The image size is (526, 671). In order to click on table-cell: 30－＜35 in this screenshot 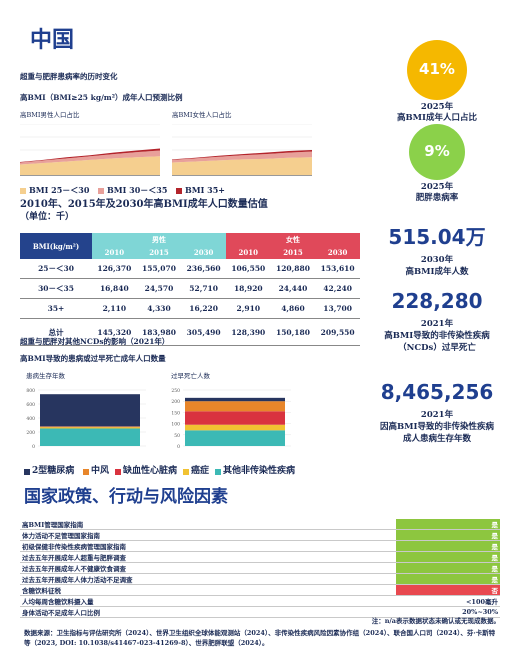, I will do `click(56, 288)`.